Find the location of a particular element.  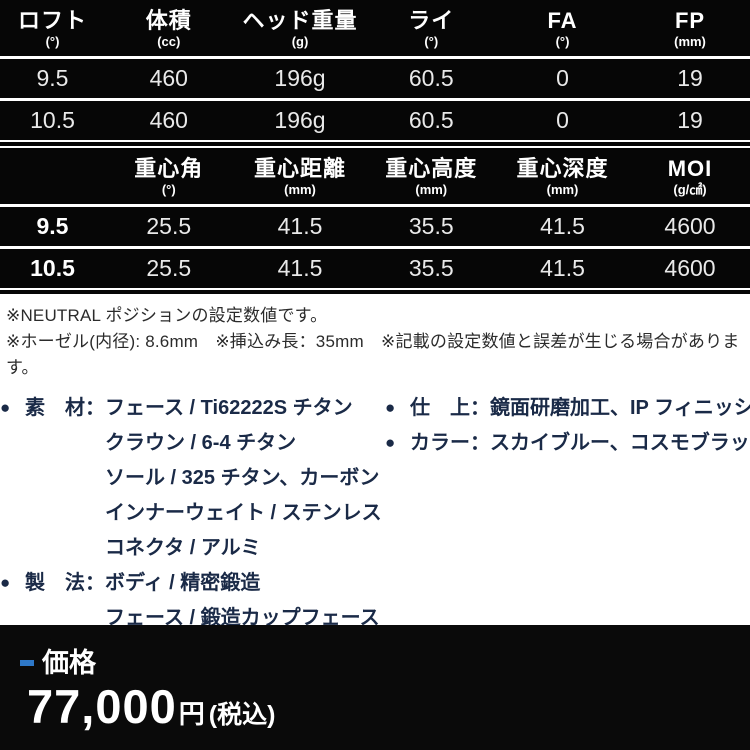

cell-cg-distance: 41.5 is located at coordinates (300, 226).